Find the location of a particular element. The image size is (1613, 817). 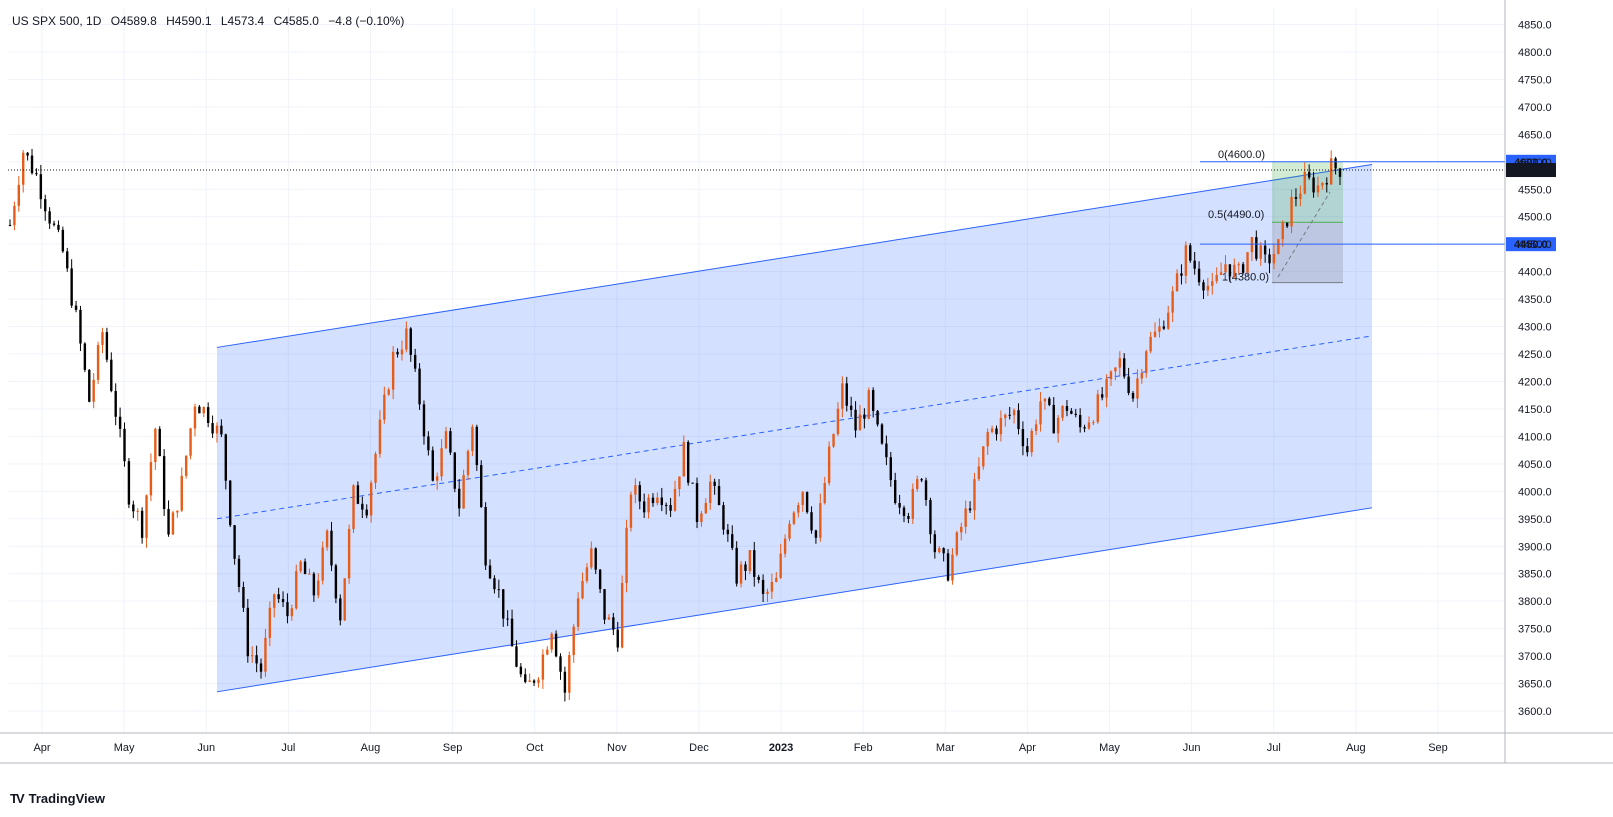

price-tick-label: 4600.0 is located at coordinates (1535, 163).